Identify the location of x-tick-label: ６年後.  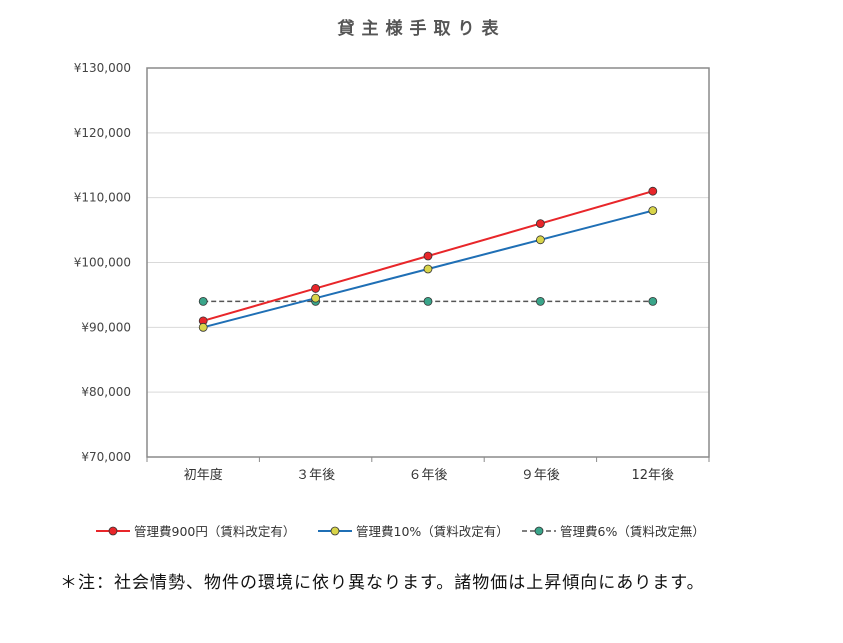
(427, 475).